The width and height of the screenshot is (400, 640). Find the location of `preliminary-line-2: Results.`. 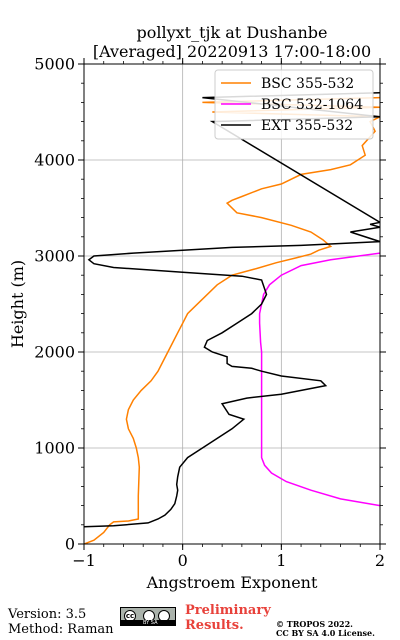

preliminary-line-2: Results. is located at coordinates (214, 625).